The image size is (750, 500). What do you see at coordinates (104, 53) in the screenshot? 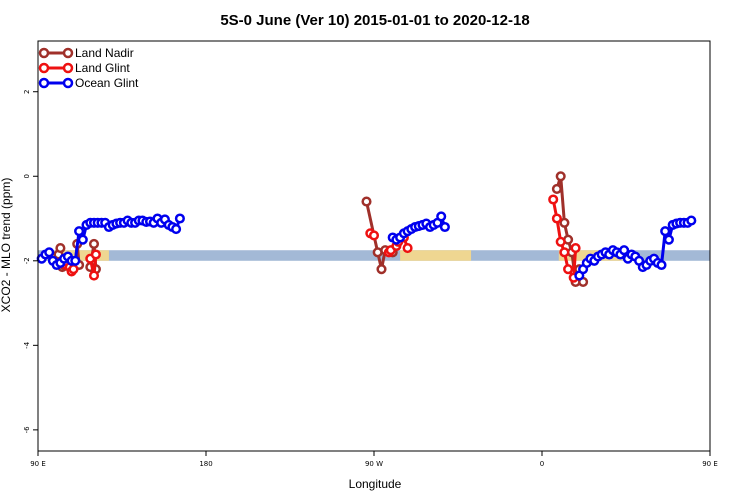
I see `legend-label-land-nadir: Land Nadir` at bounding box center [104, 53].